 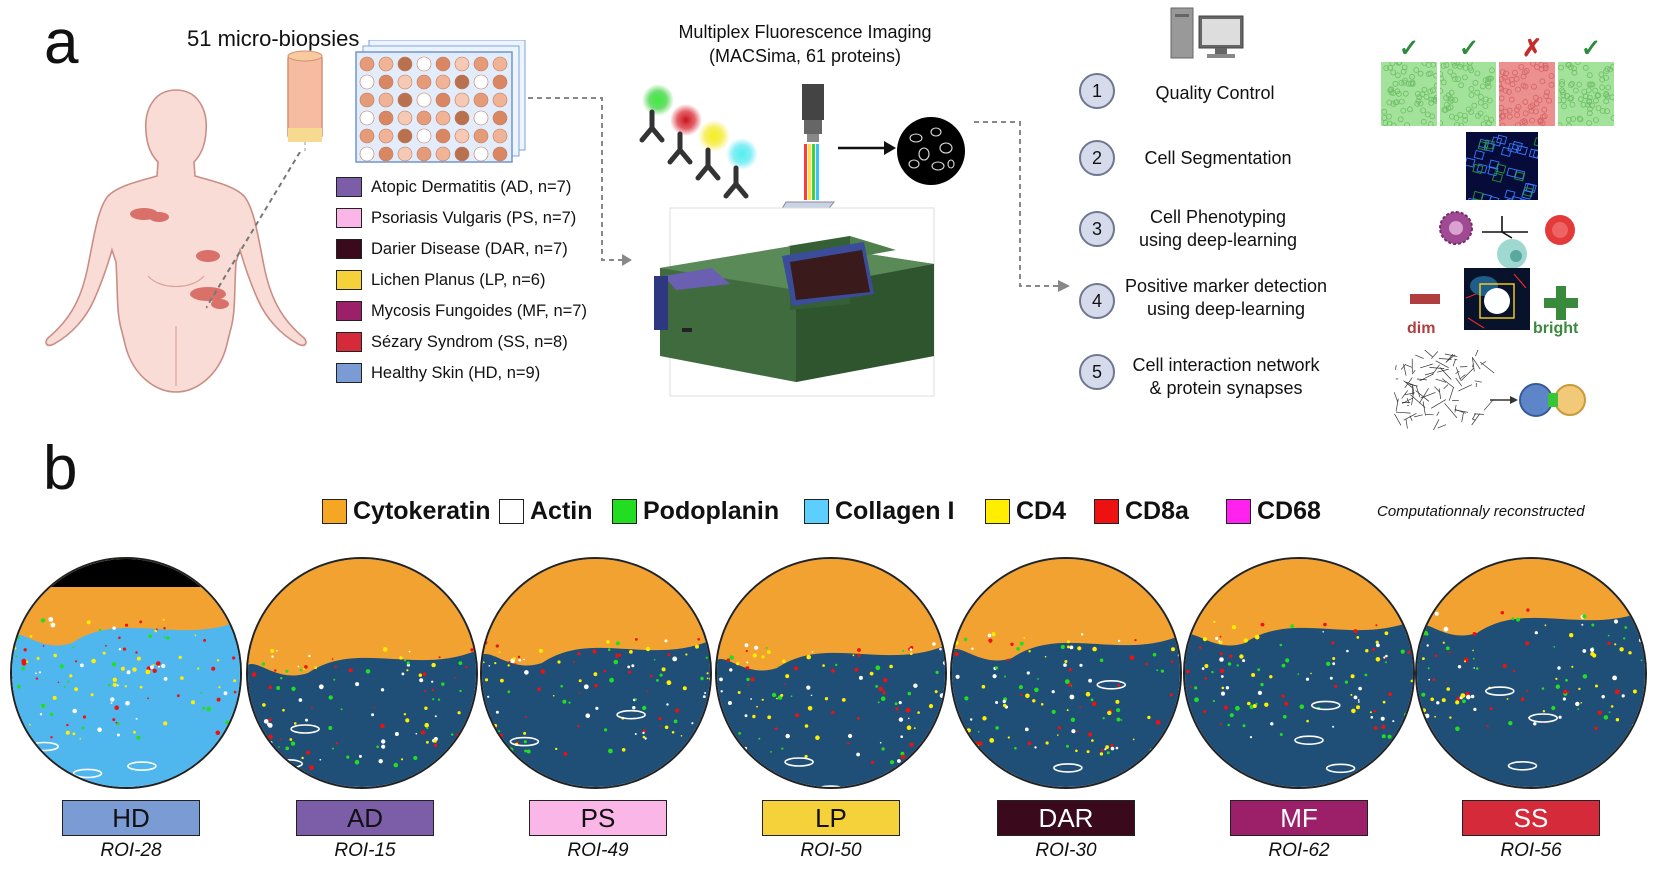 I want to click on cell-segmentation-image, so click(x=1502, y=166).